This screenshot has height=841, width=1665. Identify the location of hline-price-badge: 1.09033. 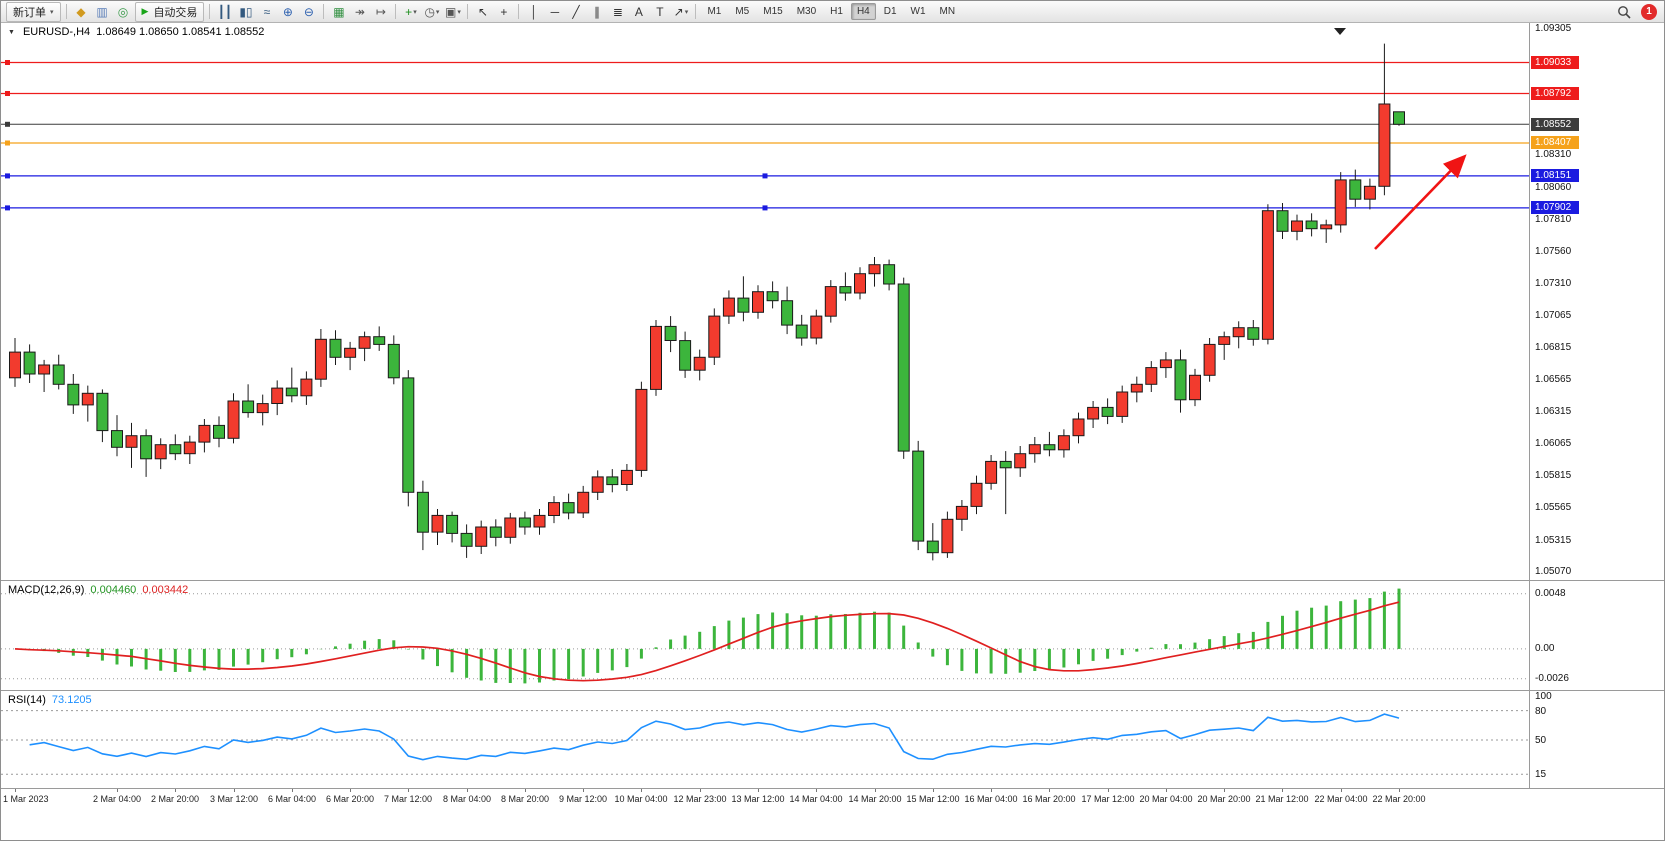
(1555, 62).